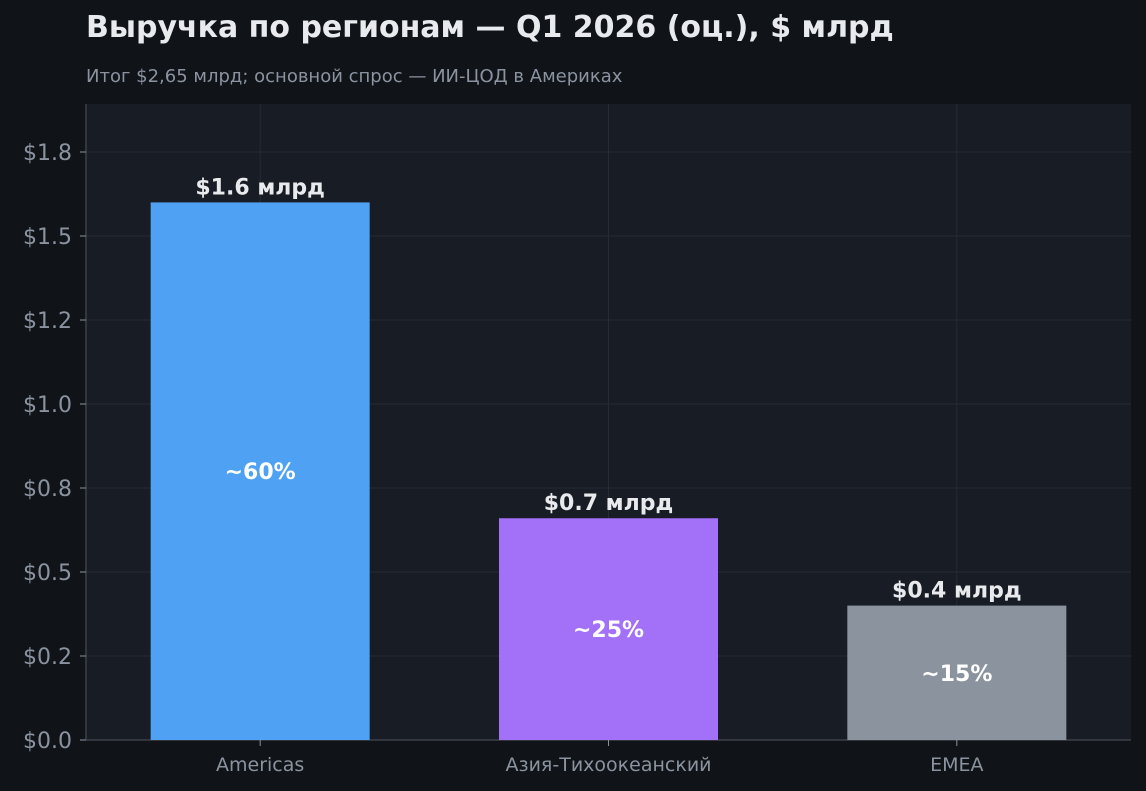 Image resolution: width=1146 pixels, height=791 pixels. I want to click on bar-азия-тихоокеанский, so click(608, 629).